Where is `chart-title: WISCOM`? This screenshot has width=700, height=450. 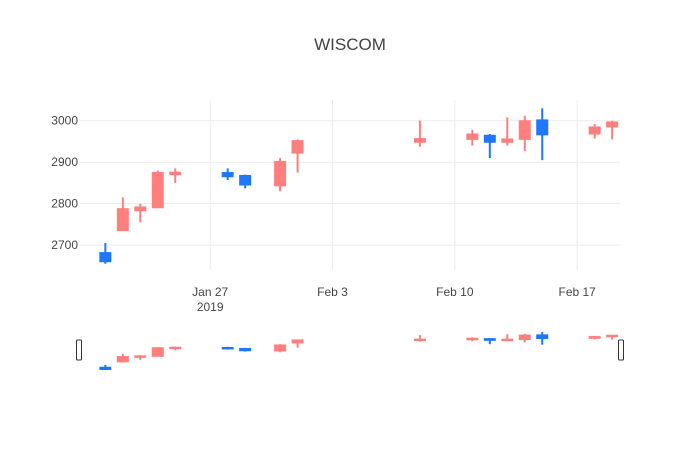
chart-title: WISCOM is located at coordinates (350, 44).